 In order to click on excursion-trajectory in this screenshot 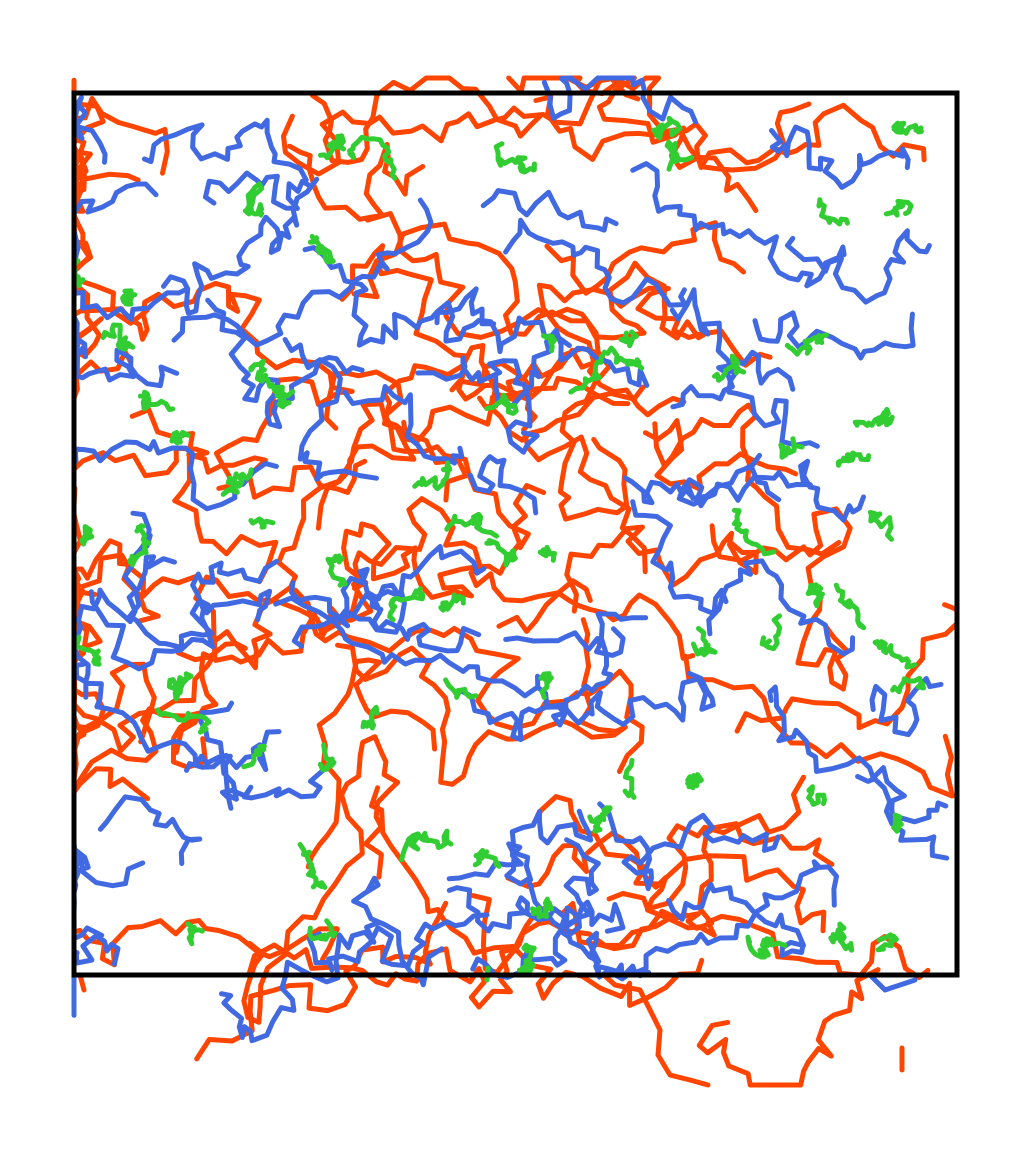, I will do `click(656, 1030)`.